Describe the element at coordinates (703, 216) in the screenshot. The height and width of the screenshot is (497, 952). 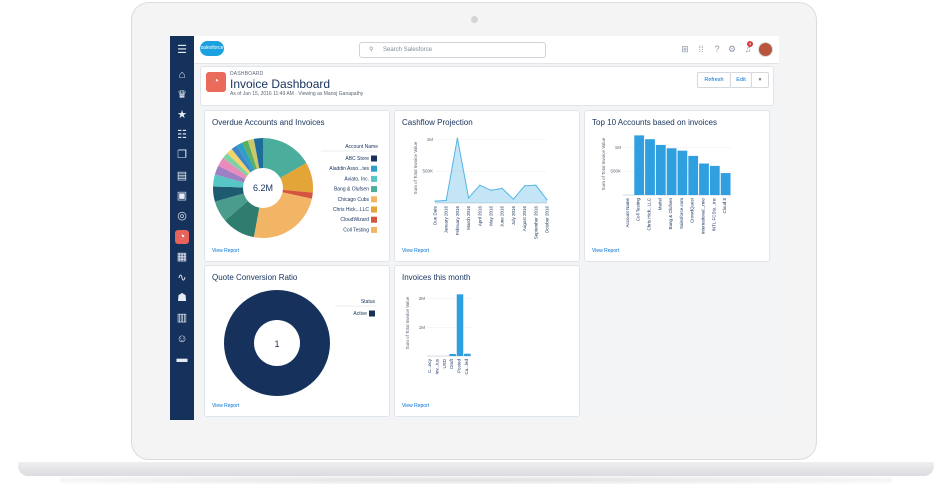
I see `x-tick-label: International...rmo` at that location.